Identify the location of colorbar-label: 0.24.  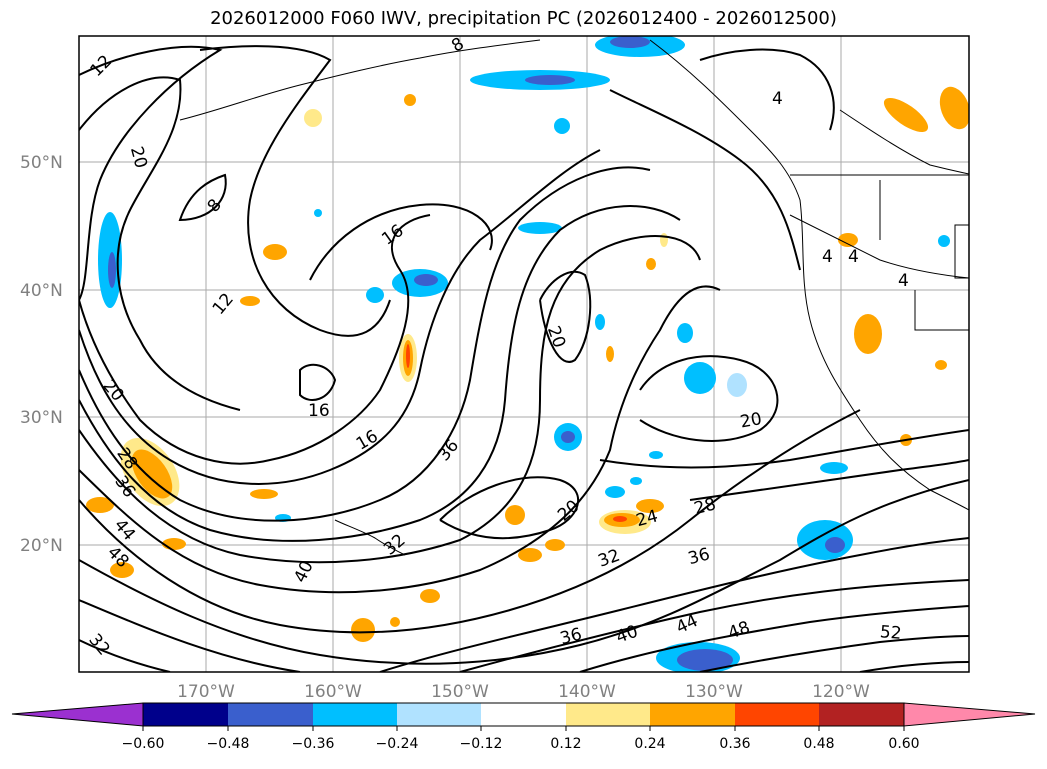
(649, 744).